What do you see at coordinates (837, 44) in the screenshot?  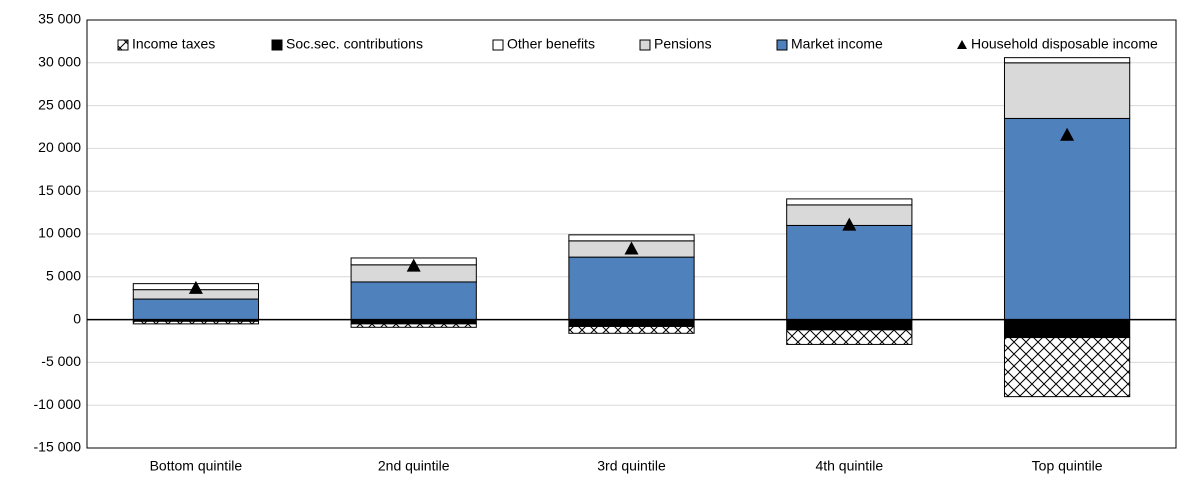 I see `legend-label: Market income` at bounding box center [837, 44].